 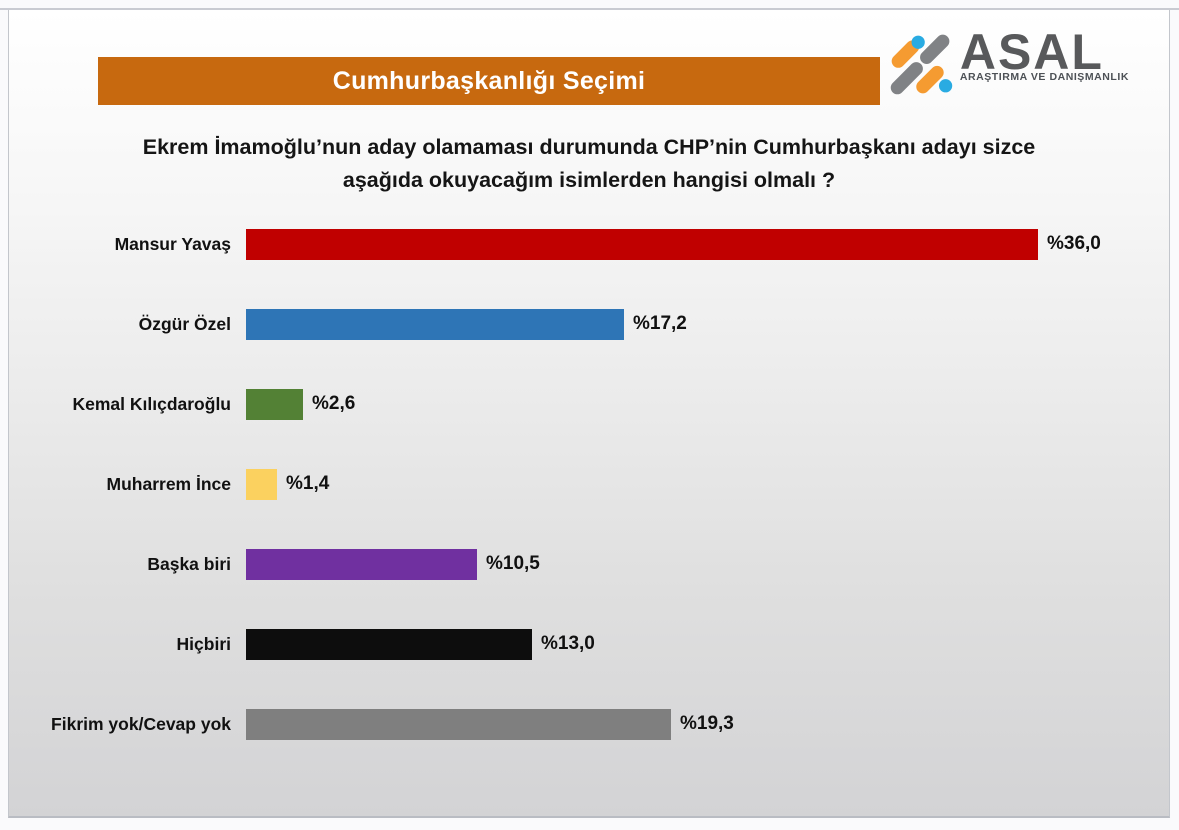 I want to click on page-top-rule, so click(x=589, y=9).